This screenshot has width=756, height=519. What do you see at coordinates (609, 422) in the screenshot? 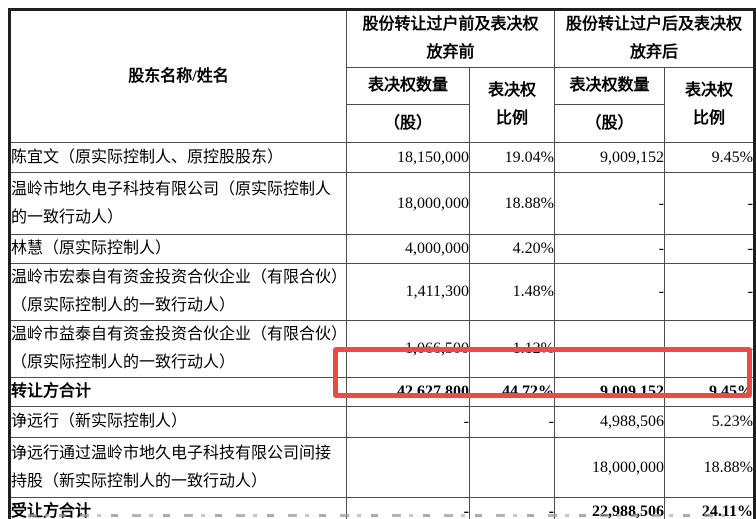
I see `after-voting-qty-cell: 4,988,506` at bounding box center [609, 422].